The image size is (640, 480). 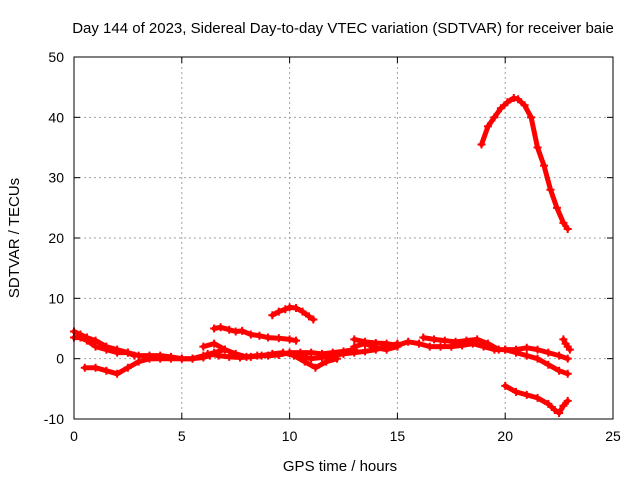 I want to click on series-track-o, so click(x=566, y=344).